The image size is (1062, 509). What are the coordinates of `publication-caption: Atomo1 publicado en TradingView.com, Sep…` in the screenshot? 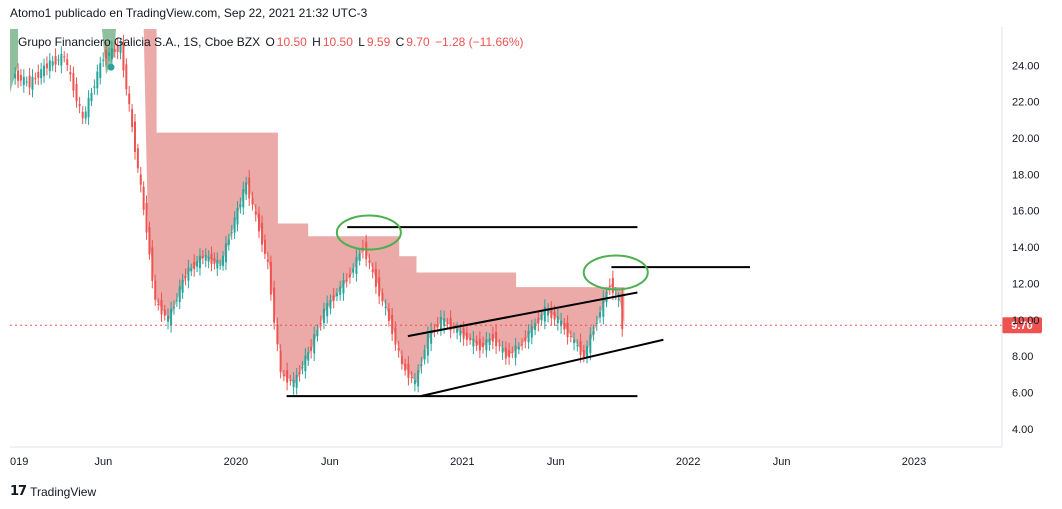 It's located at (189, 13).